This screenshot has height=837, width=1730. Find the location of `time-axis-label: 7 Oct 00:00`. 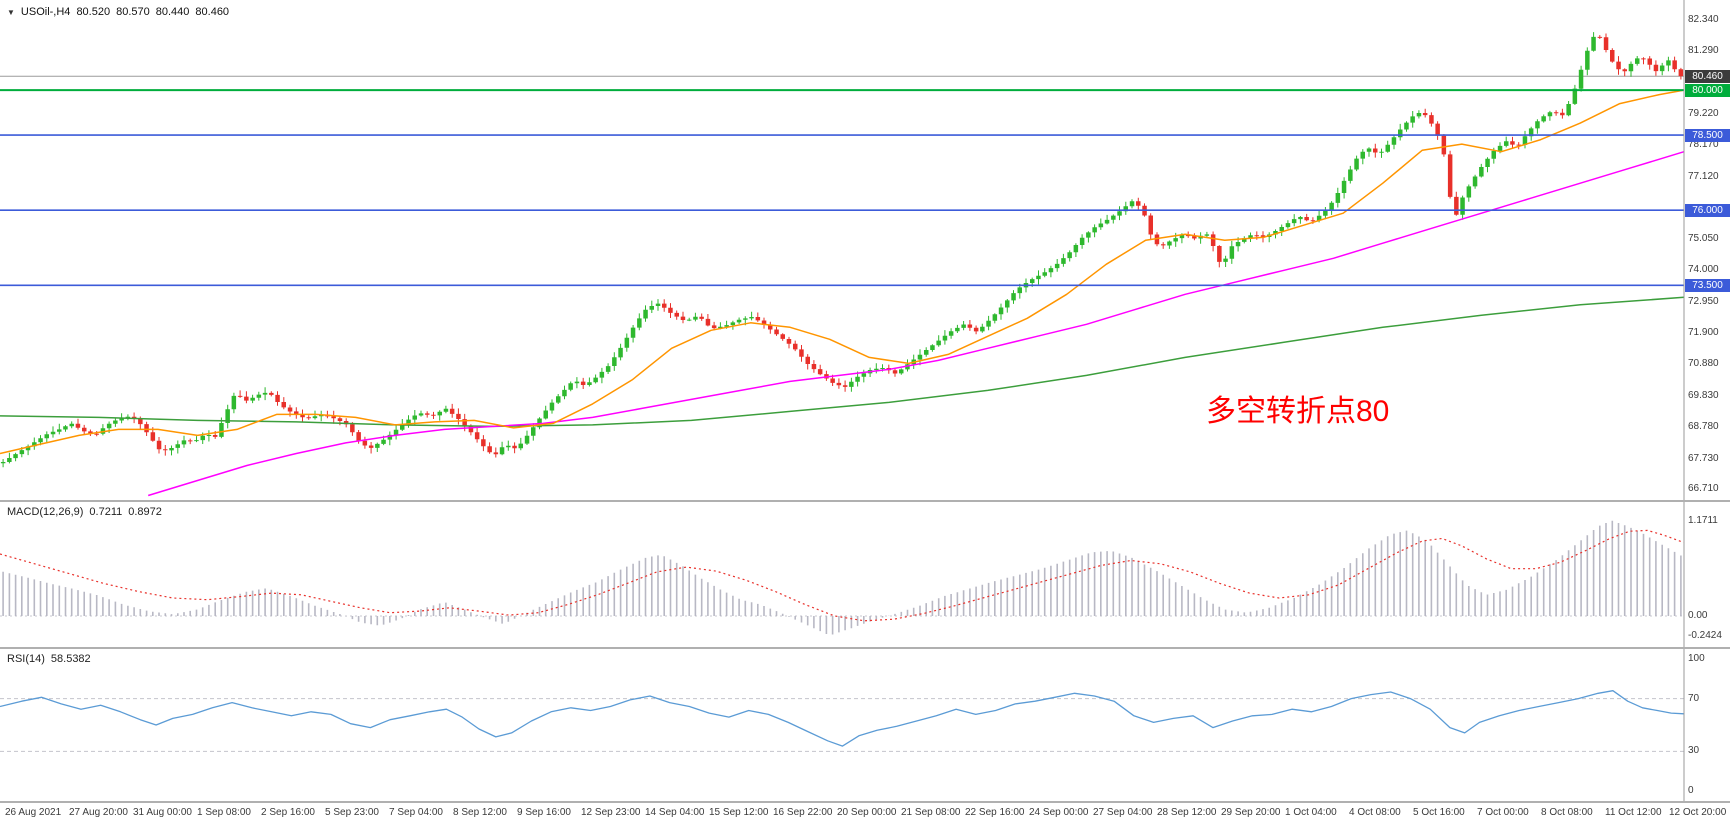

time-axis-label: 7 Oct 00:00 is located at coordinates (1503, 812).